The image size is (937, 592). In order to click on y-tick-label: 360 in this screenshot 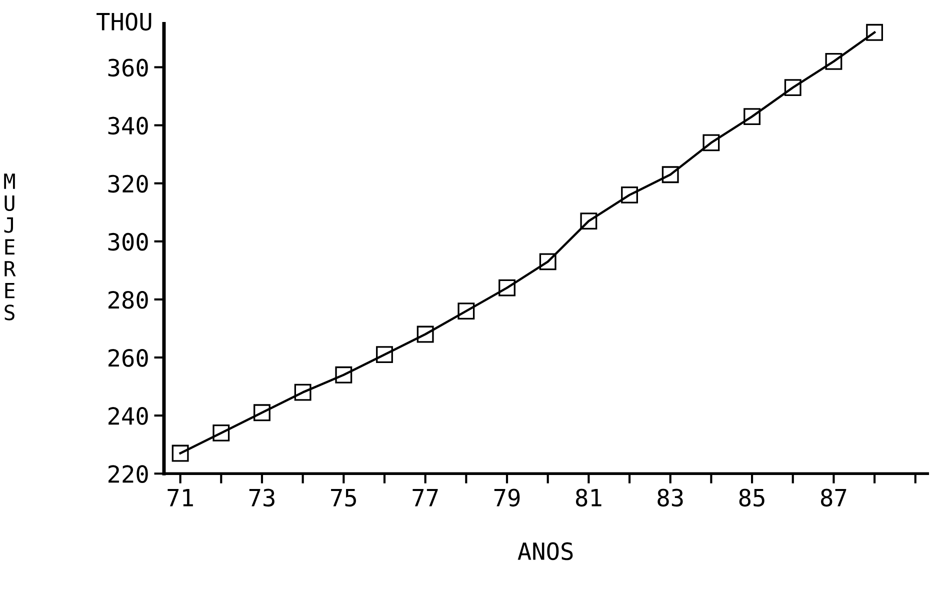, I will do `click(128, 67)`.